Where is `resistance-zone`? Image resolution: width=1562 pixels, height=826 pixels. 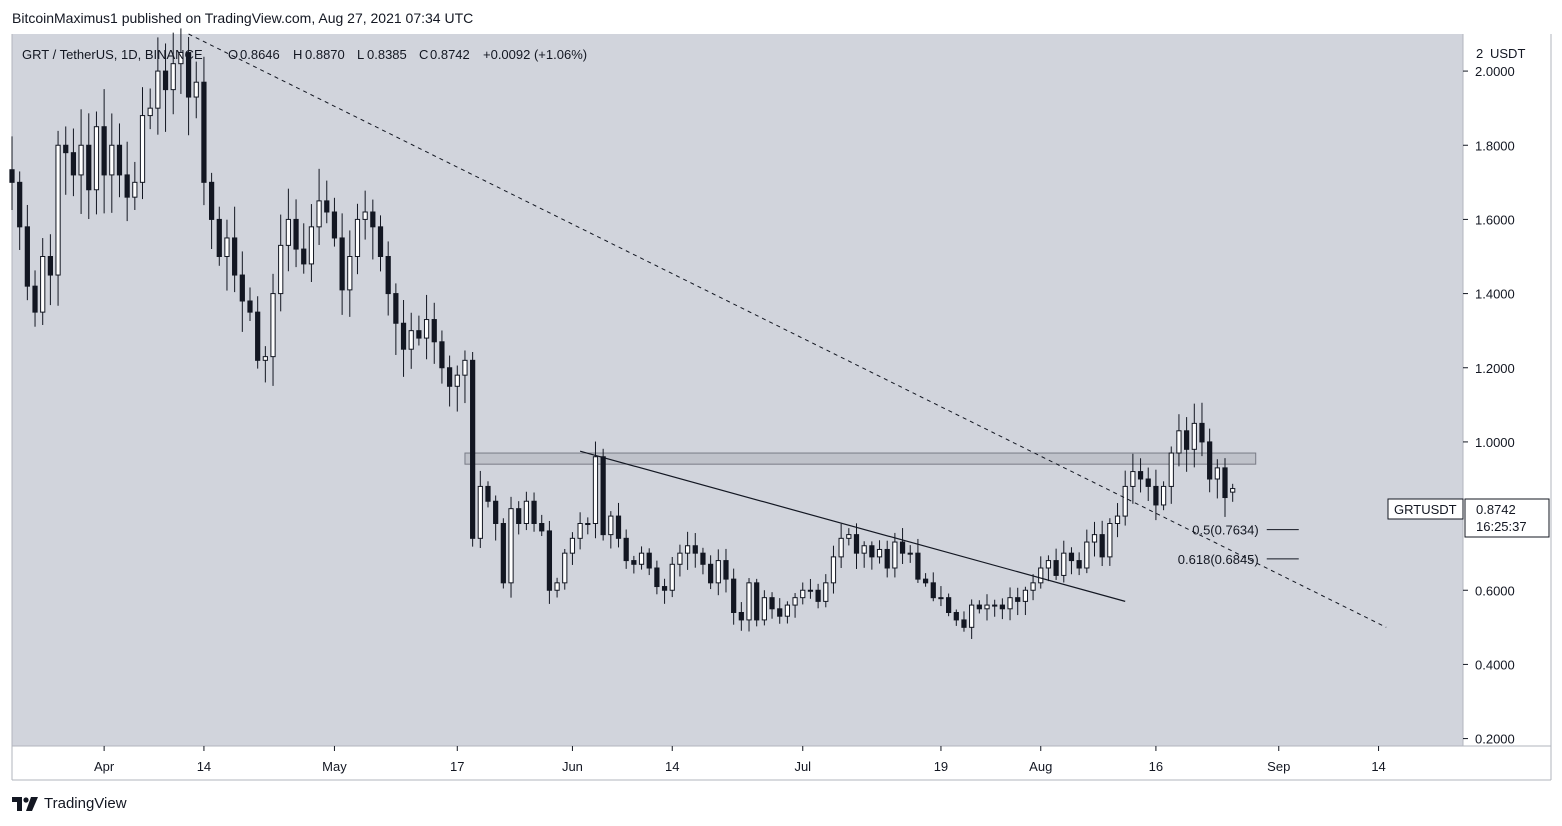
resistance-zone is located at coordinates (860, 458).